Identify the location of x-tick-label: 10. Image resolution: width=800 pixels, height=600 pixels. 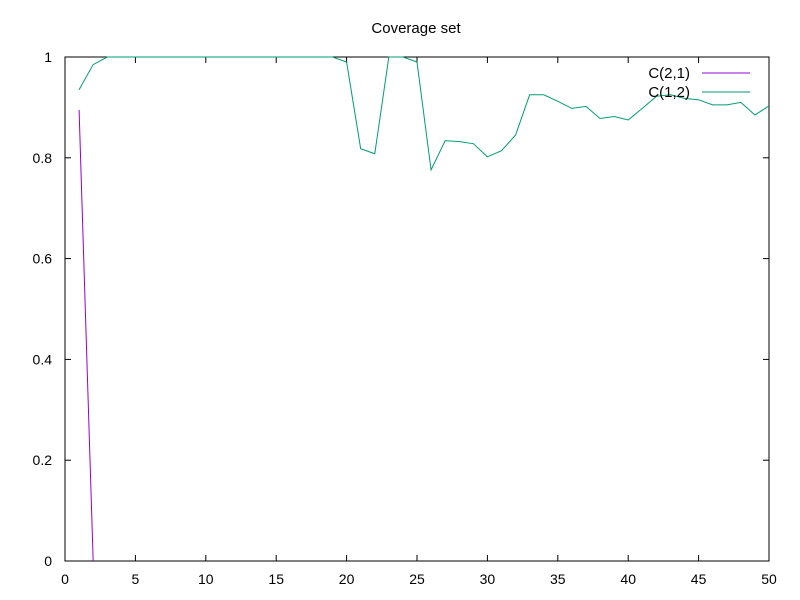
(206, 579).